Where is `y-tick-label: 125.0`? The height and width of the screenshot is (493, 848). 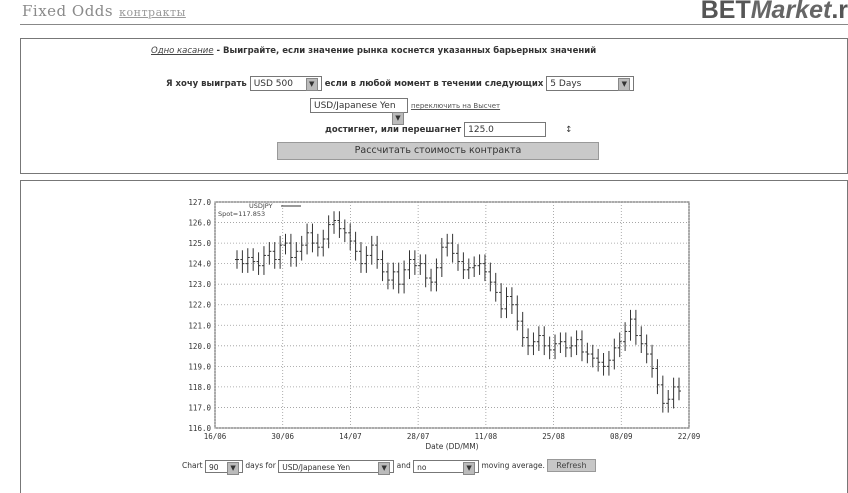
y-tick-label: 125.0 is located at coordinates (199, 243).